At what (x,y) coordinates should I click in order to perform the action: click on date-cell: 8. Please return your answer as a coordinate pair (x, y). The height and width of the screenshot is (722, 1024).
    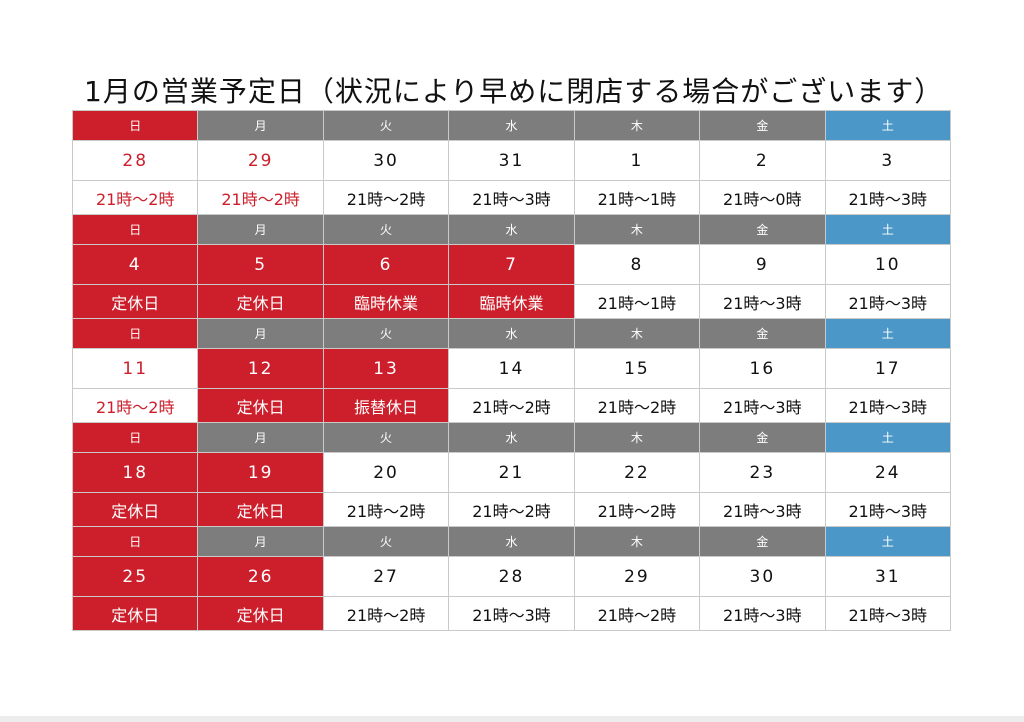
    Looking at the image, I should click on (637, 264).